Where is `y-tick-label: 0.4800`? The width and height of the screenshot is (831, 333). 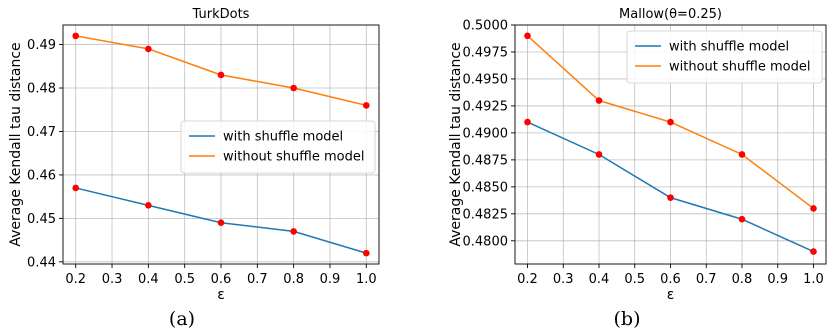 y-tick-label: 0.4800 is located at coordinates (486, 241).